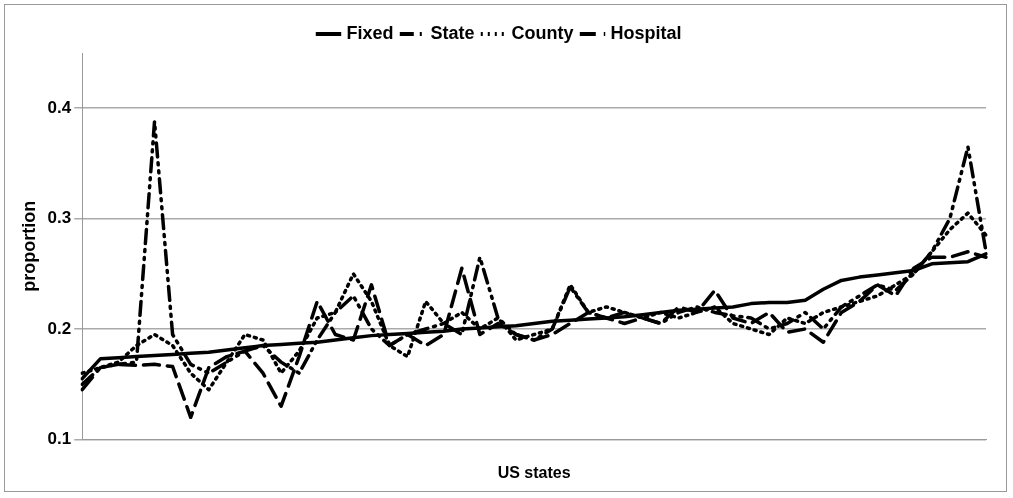  Describe the element at coordinates (59, 107) in the screenshot. I see `y-tick-label: 0.4` at that location.